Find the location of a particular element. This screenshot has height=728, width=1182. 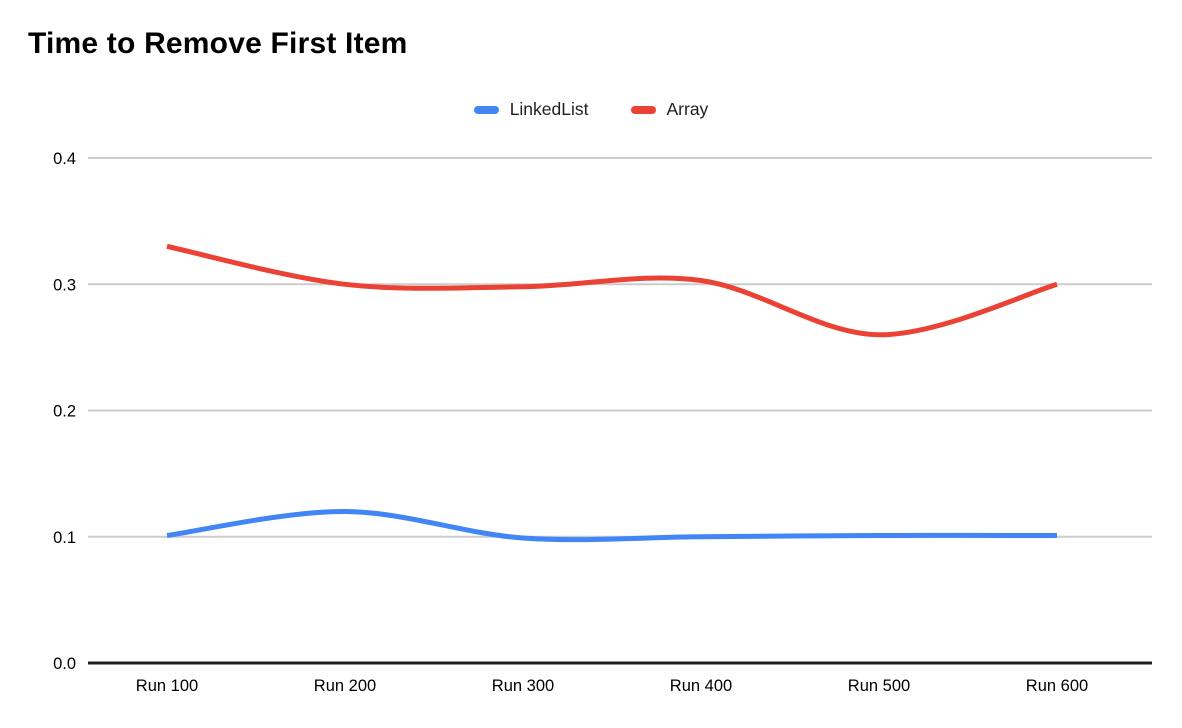

x-tick-label: Run 600 is located at coordinates (1057, 686).